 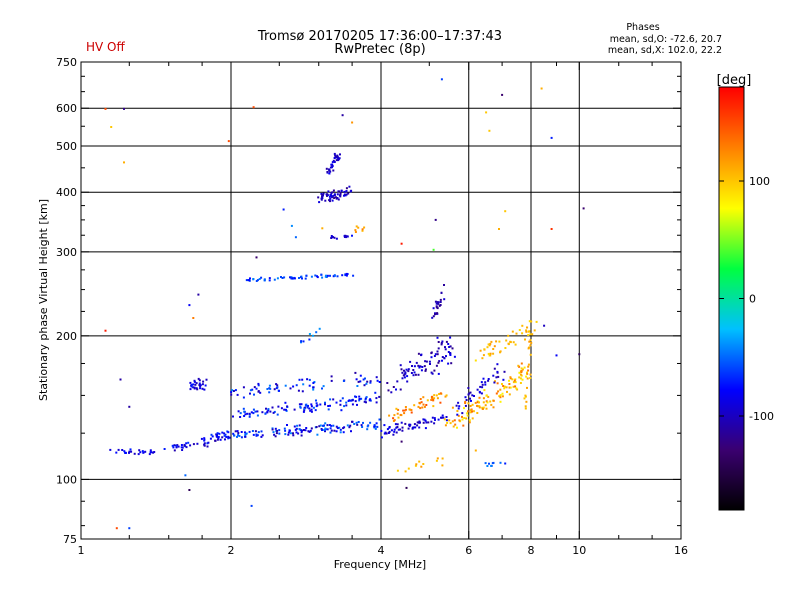 What do you see at coordinates (468, 550) in the screenshot?
I see `x-tick-label: 6` at bounding box center [468, 550].